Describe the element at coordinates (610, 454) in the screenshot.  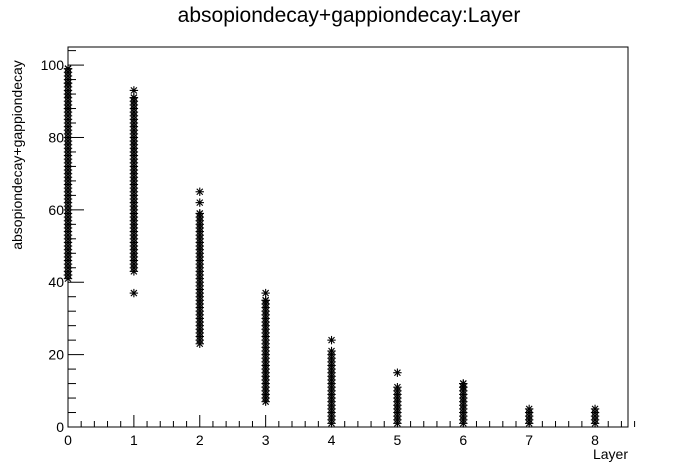
I see `x-axis-label: Layer` at that location.